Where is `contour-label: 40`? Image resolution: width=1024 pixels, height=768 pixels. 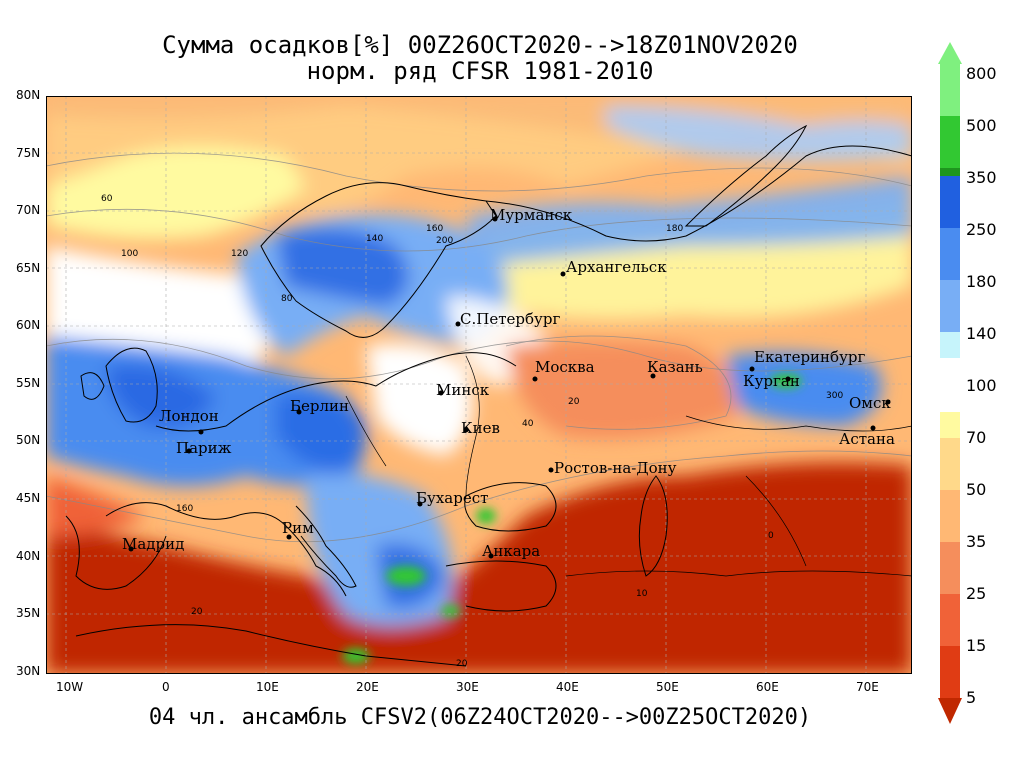 contour-label: 40 is located at coordinates (528, 424).